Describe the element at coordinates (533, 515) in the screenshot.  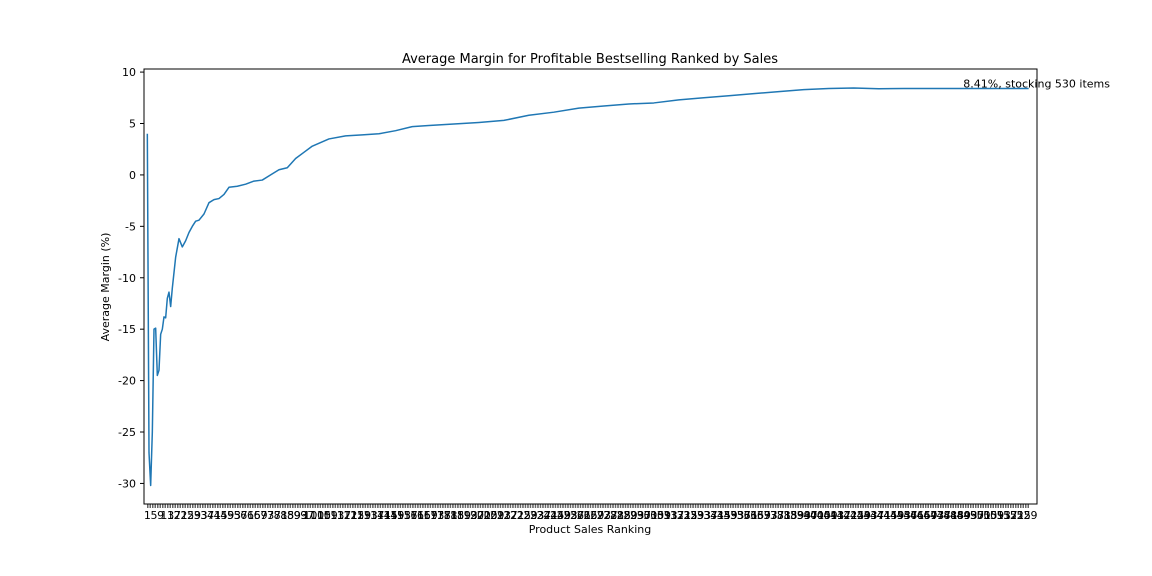
I see `x-tick-label: 233` at that location.